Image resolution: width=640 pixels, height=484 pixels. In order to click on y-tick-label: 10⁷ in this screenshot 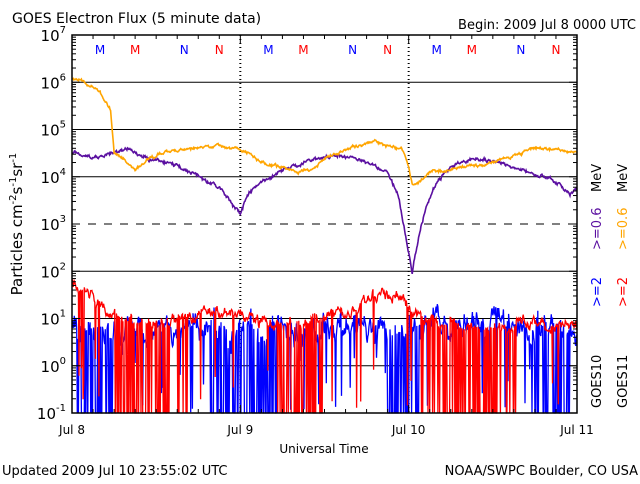, I will do `click(53, 35)`.